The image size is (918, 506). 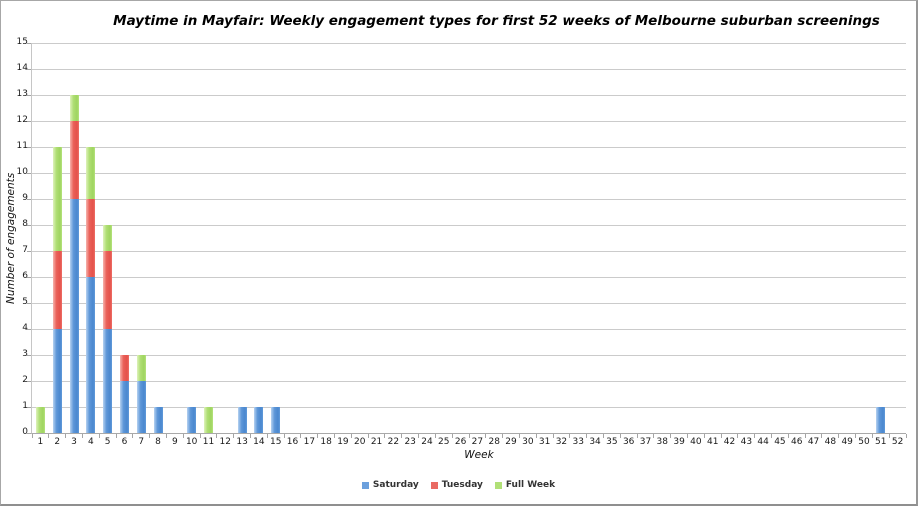 I want to click on x-tick-label: 41, so click(x=712, y=442).